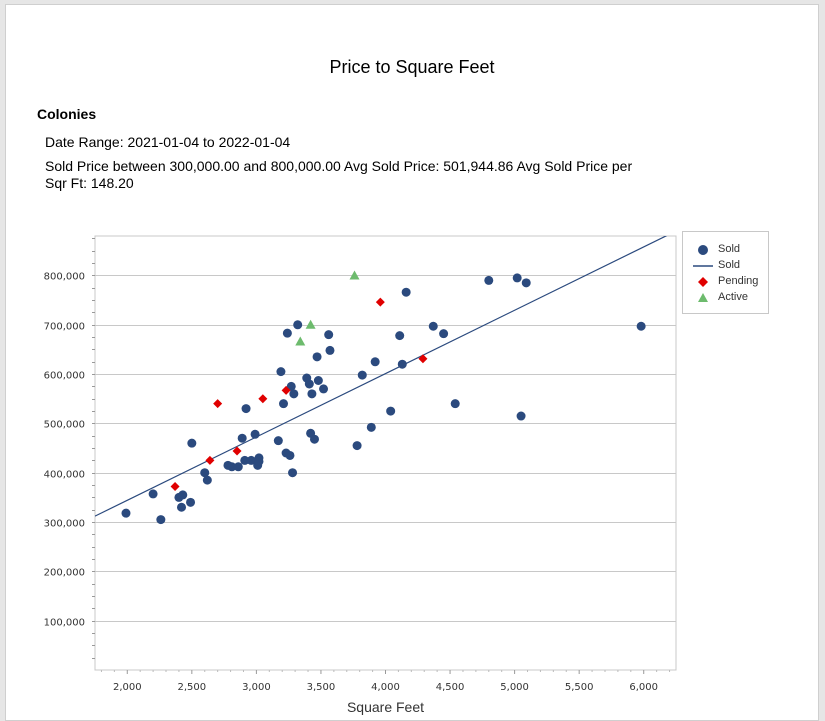 Image resolution: width=825 pixels, height=721 pixels. I want to click on y-tick-label: 300,000, so click(64, 524).